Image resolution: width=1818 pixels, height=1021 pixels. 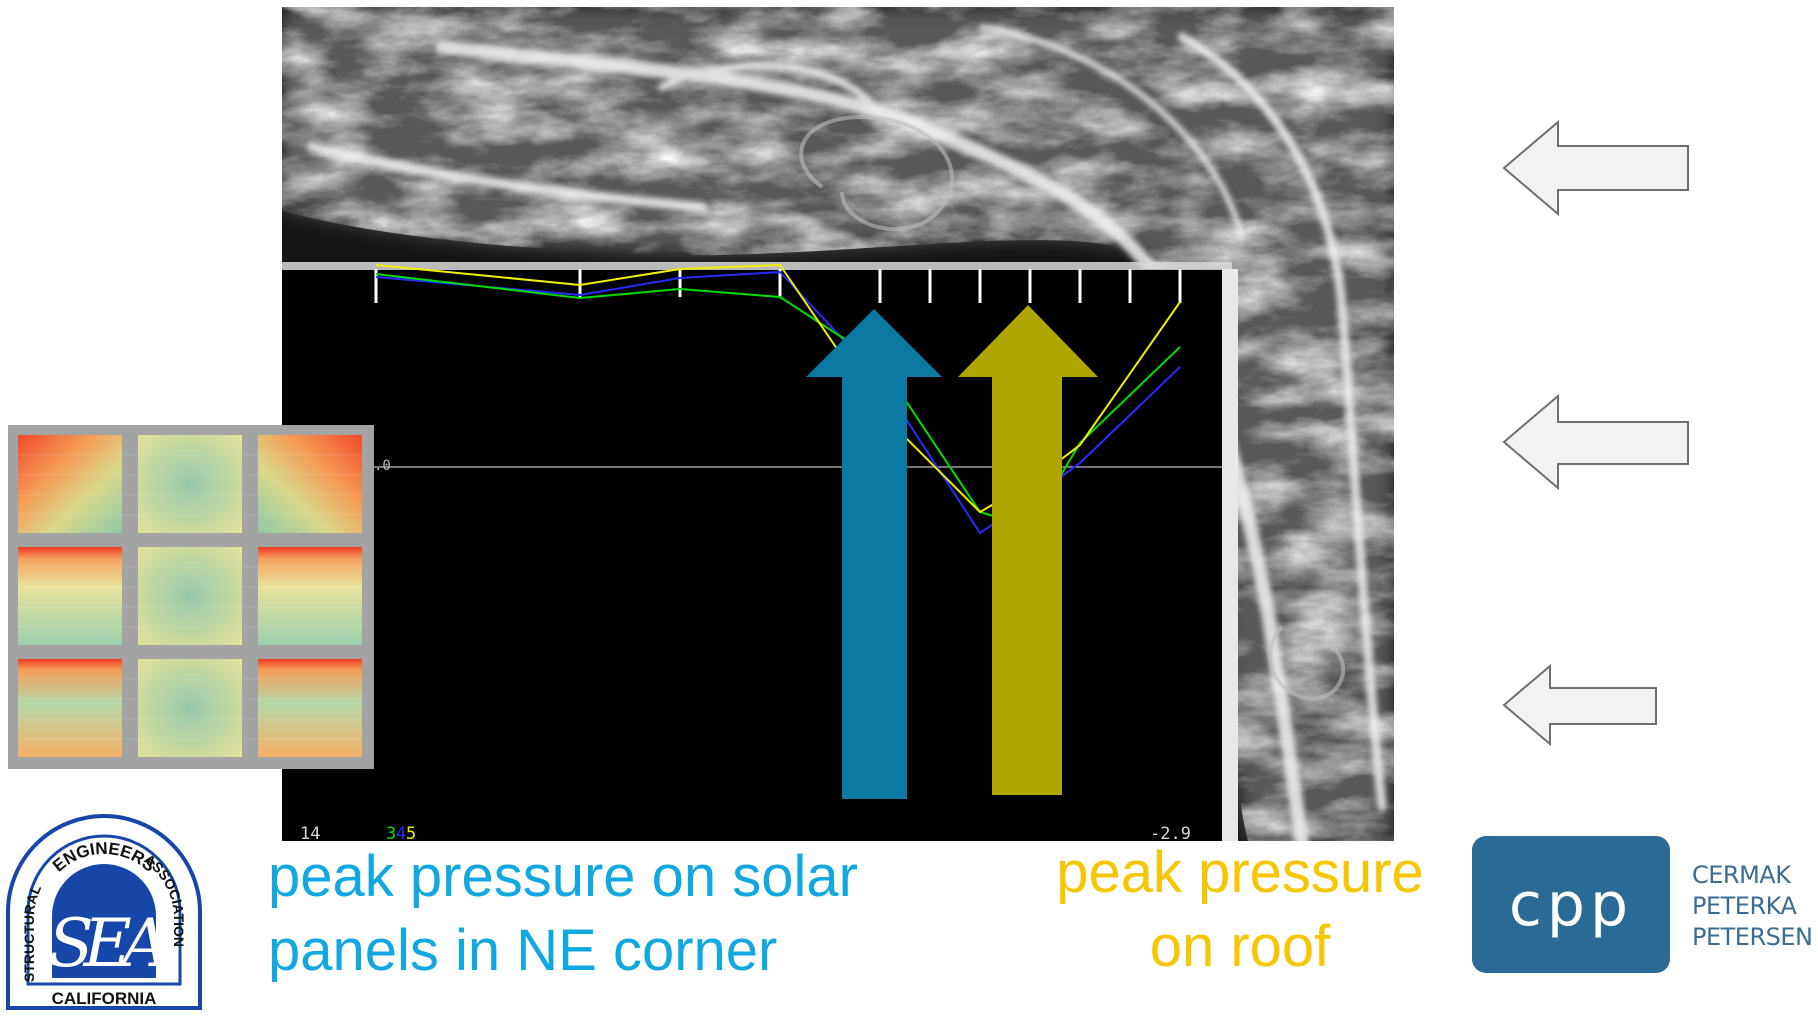 I want to click on zero-label: .0, so click(x=382, y=466).